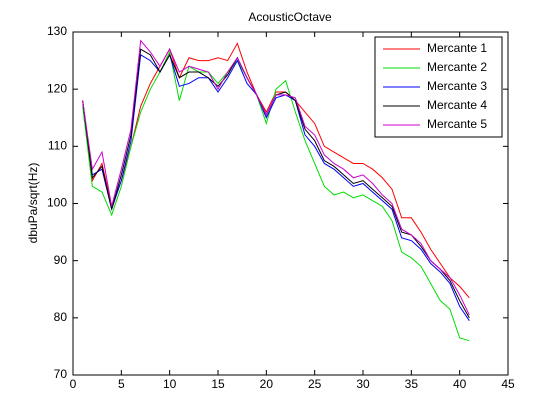  What do you see at coordinates (170, 384) in the screenshot?
I see `x-tick-label: 10` at bounding box center [170, 384].